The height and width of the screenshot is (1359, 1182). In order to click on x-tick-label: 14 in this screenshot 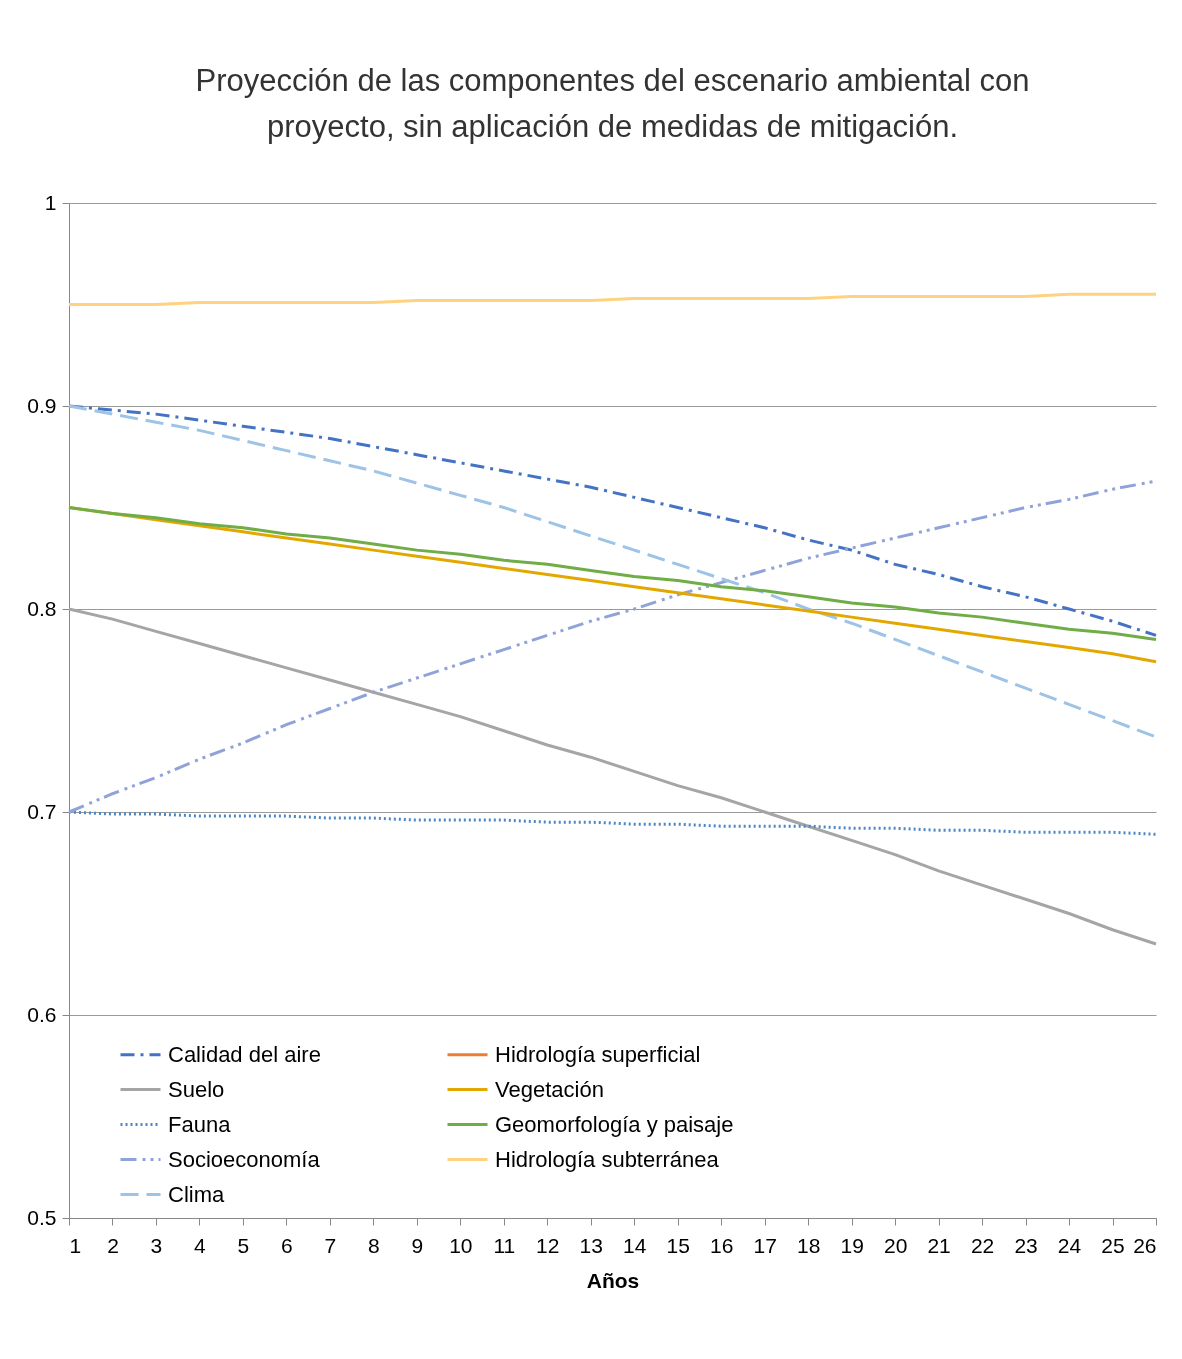, I will do `click(635, 1245)`.